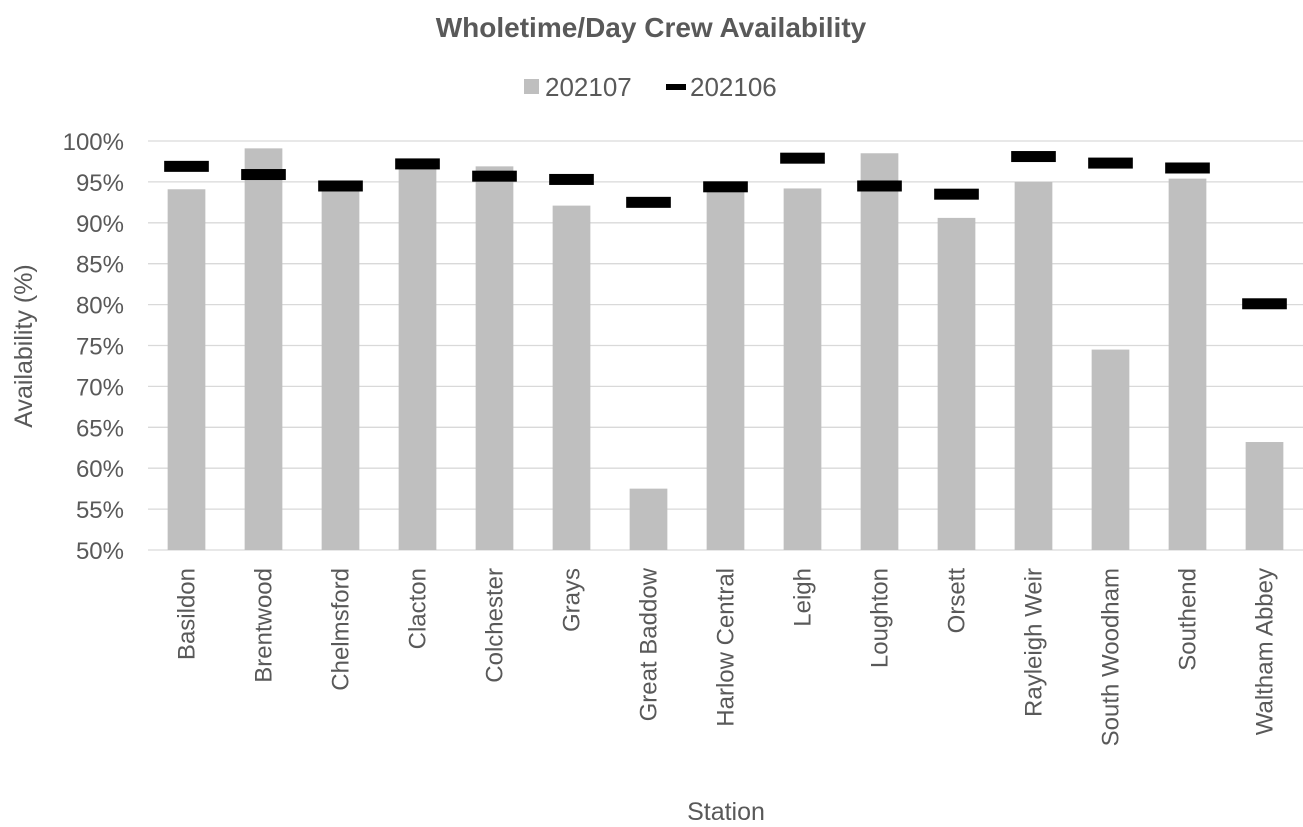  What do you see at coordinates (187, 614) in the screenshot?
I see `x-tick-label-basildon: Basildon` at bounding box center [187, 614].